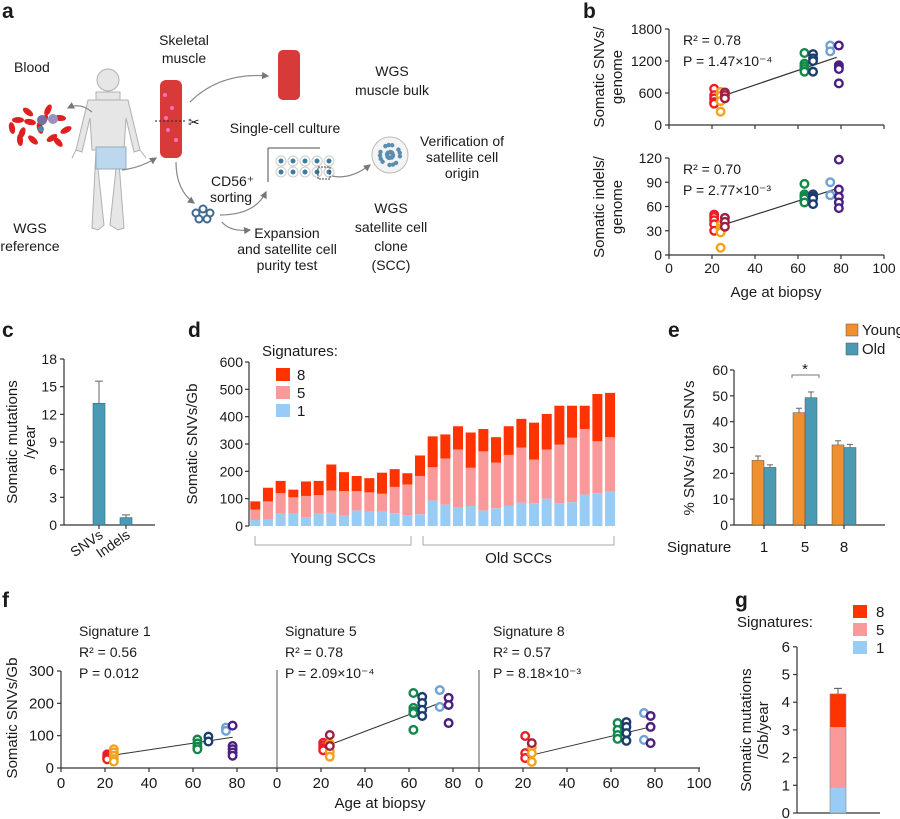 The image size is (900, 819). What do you see at coordinates (99, 464) in the screenshot?
I see `bar-snvs` at bounding box center [99, 464].